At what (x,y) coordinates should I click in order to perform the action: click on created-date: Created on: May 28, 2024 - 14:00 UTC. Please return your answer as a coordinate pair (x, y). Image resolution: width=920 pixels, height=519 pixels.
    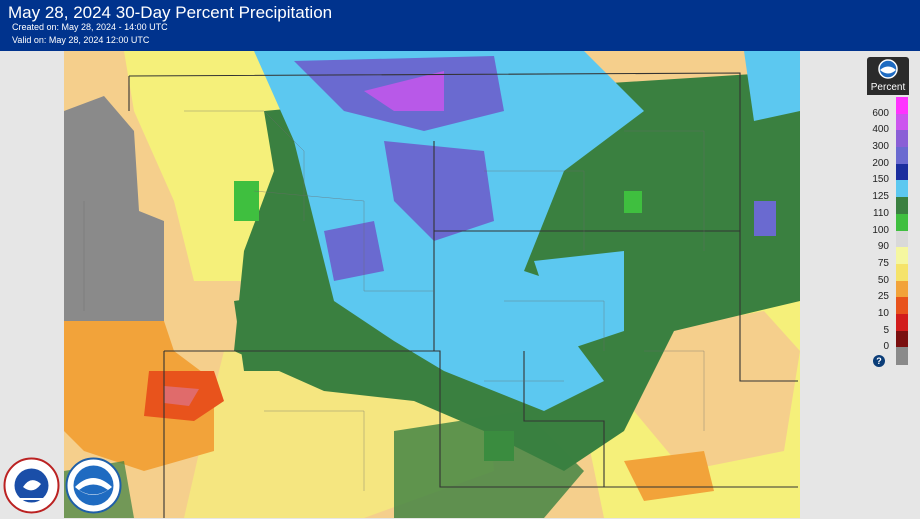
    Looking at the image, I should click on (90, 27).